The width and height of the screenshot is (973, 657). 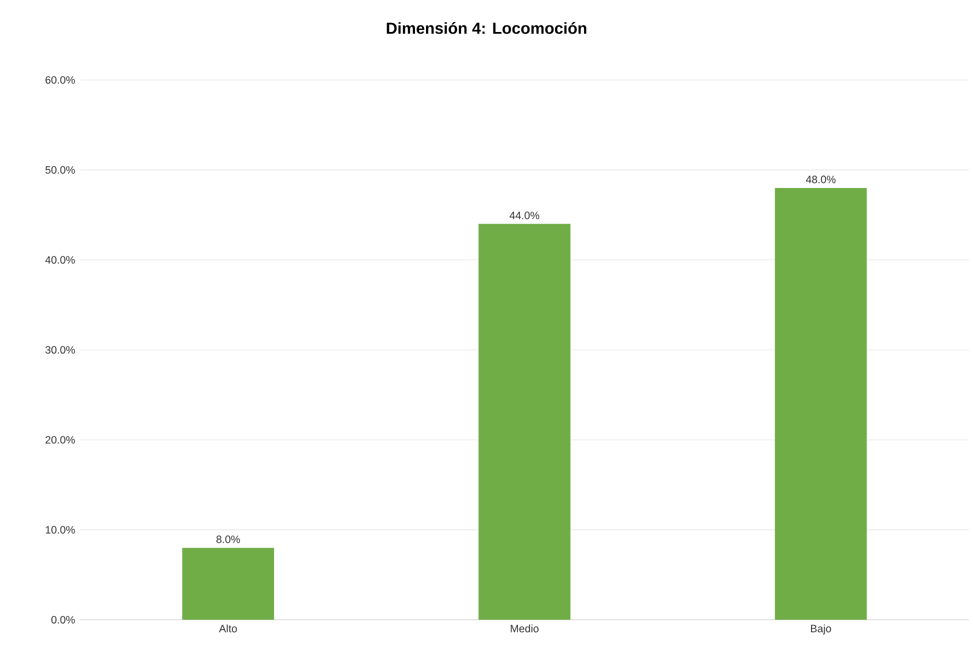 What do you see at coordinates (60, 260) in the screenshot?
I see `y-tick-label: 40.0%` at bounding box center [60, 260].